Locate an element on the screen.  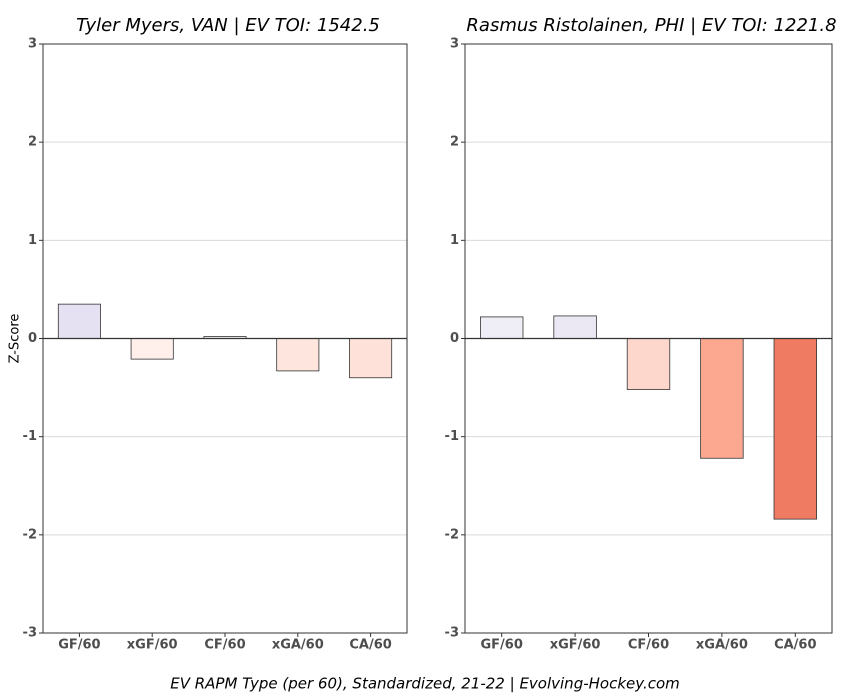
chart-title: Rasmus Ristolainen, PHI | EV TOI: 1221.8 is located at coordinates (651, 25).